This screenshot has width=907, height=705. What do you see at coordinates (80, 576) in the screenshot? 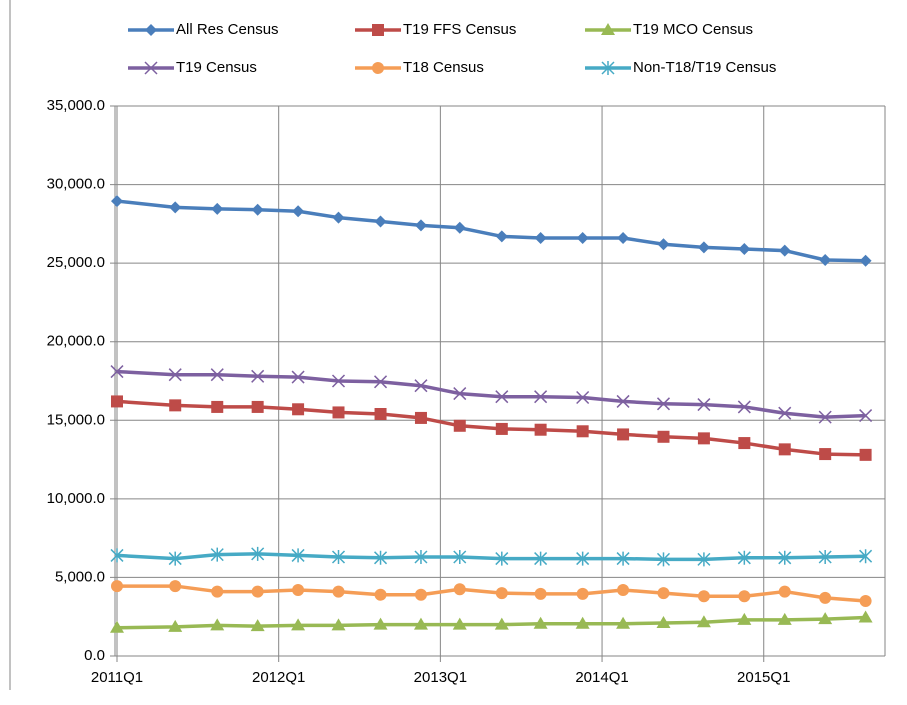
I see `y-tick-label: 5,000.0` at bounding box center [80, 576].